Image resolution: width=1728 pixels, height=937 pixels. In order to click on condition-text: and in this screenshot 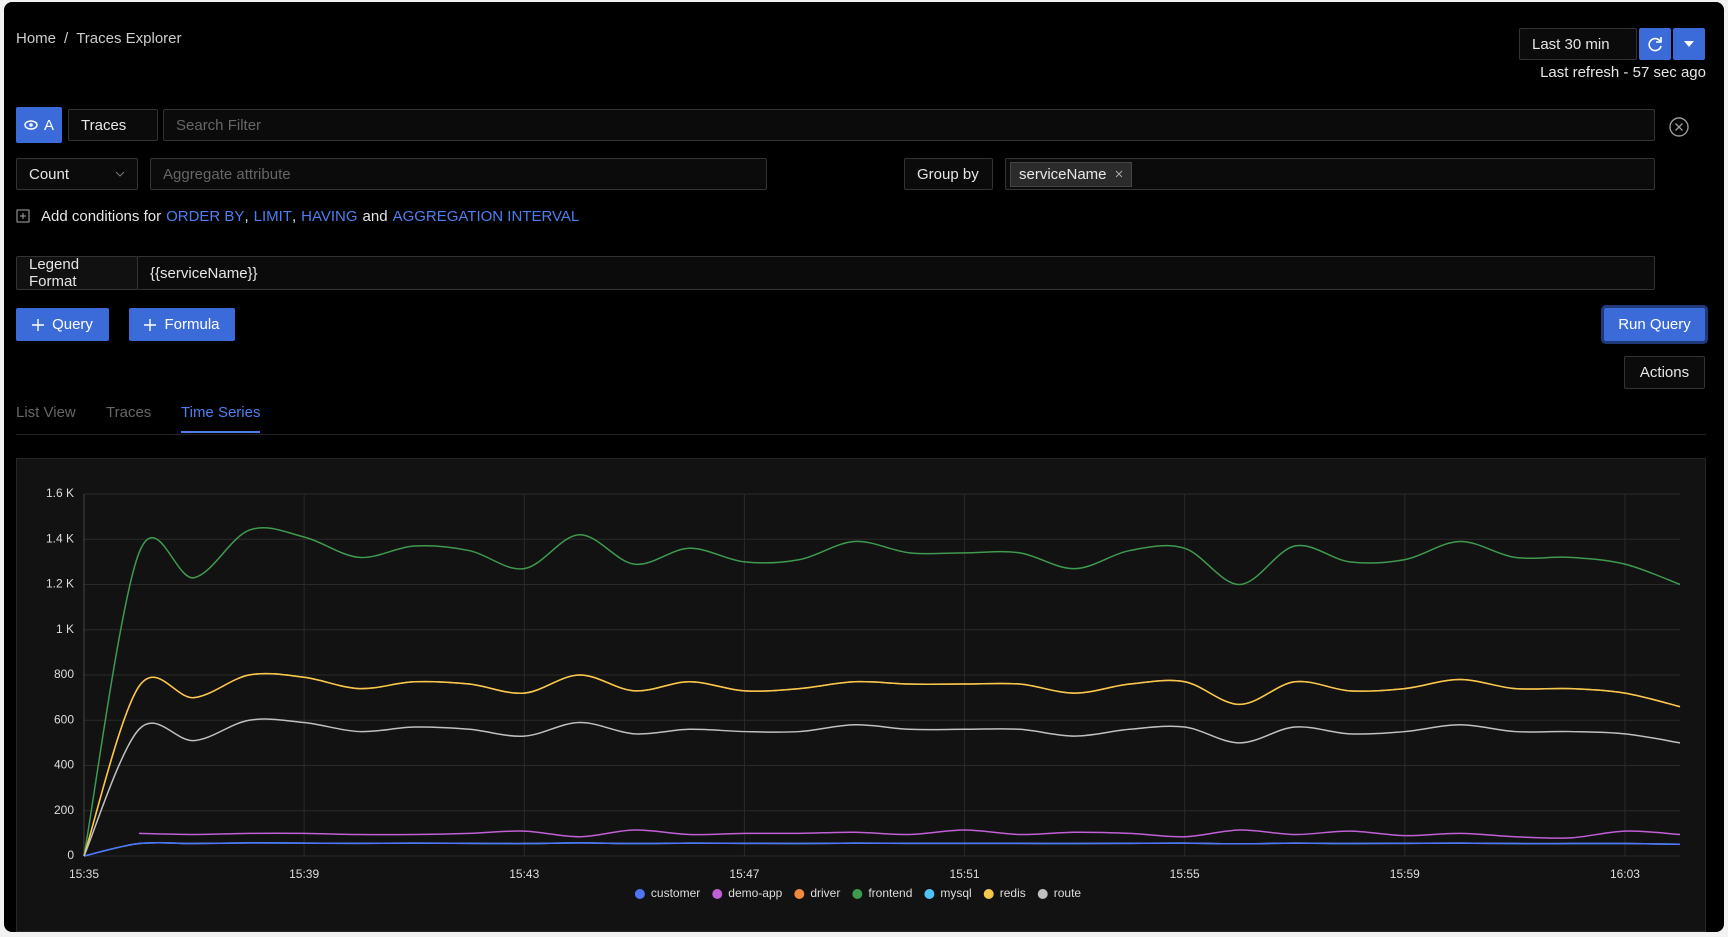, I will do `click(375, 216)`.